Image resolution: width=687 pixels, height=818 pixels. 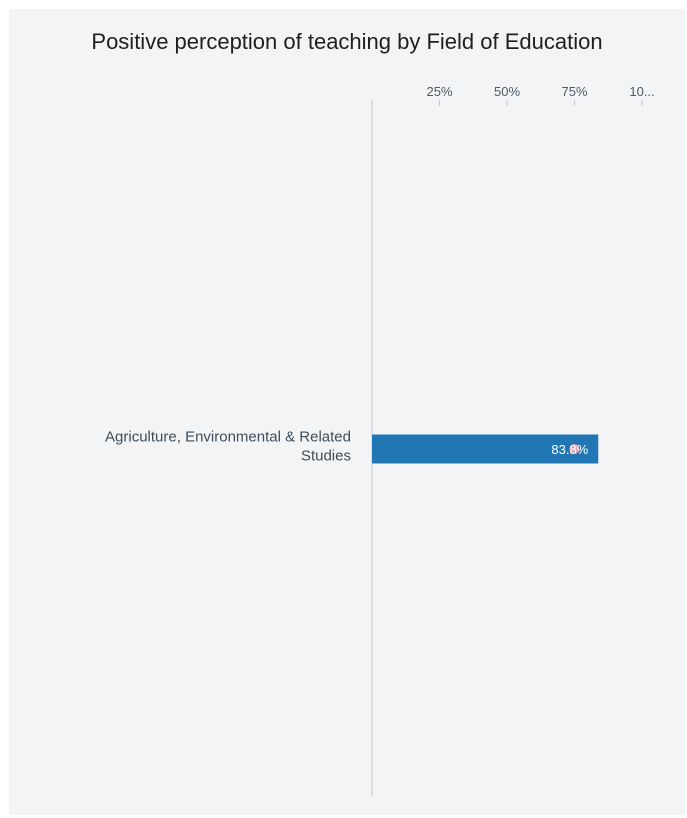 What do you see at coordinates (485, 449) in the screenshot?
I see `bar` at bounding box center [485, 449].